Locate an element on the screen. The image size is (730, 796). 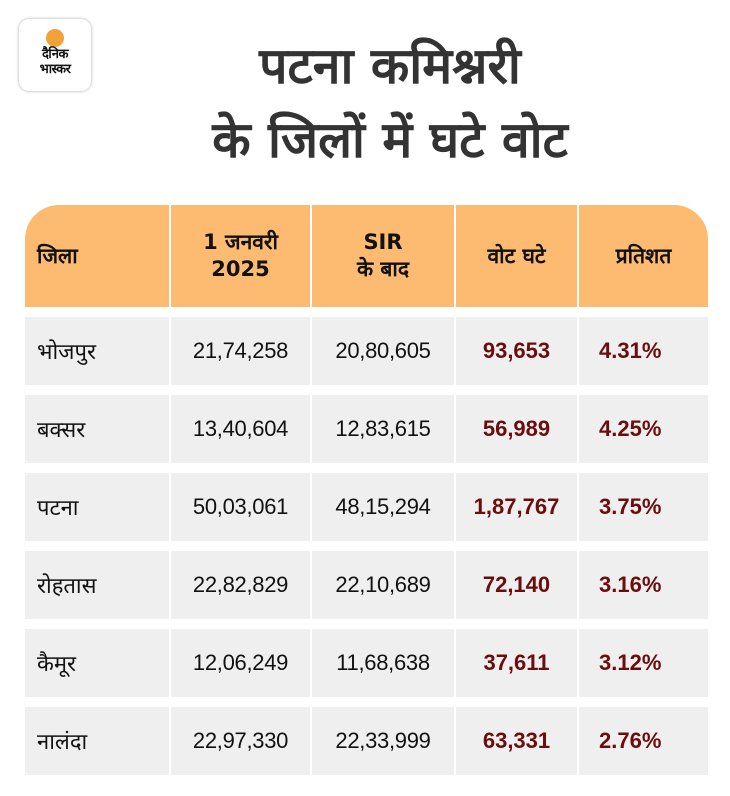
district-name: रोहतास is located at coordinates (97, 585).